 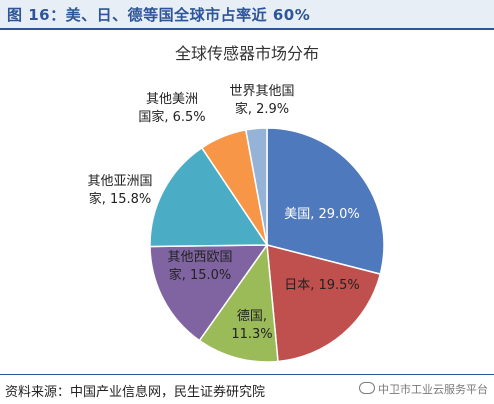 What do you see at coordinates (322, 285) in the screenshot?
I see `slice-label: 日本, 19.5%` at bounding box center [322, 285].